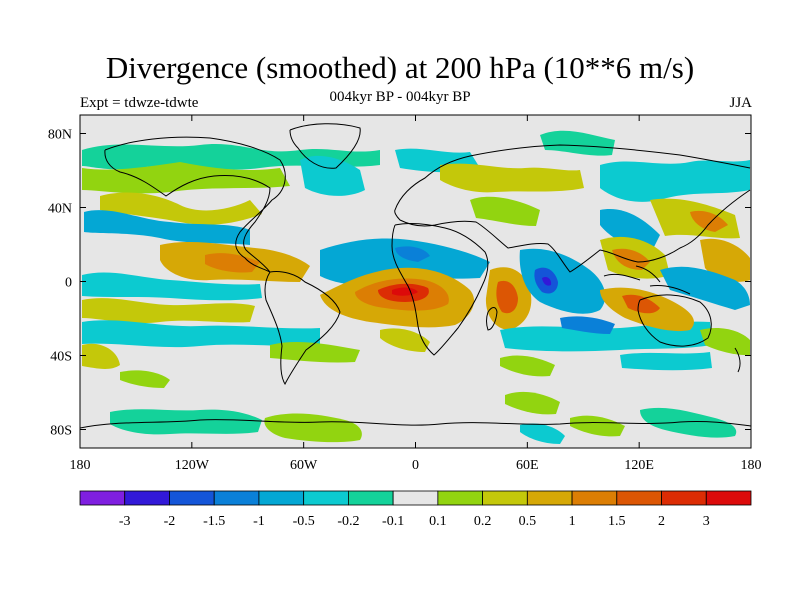 This screenshot has height=600, width=800. What do you see at coordinates (737, 360) in the screenshot?
I see `coastline-new-zealand` at bounding box center [737, 360].